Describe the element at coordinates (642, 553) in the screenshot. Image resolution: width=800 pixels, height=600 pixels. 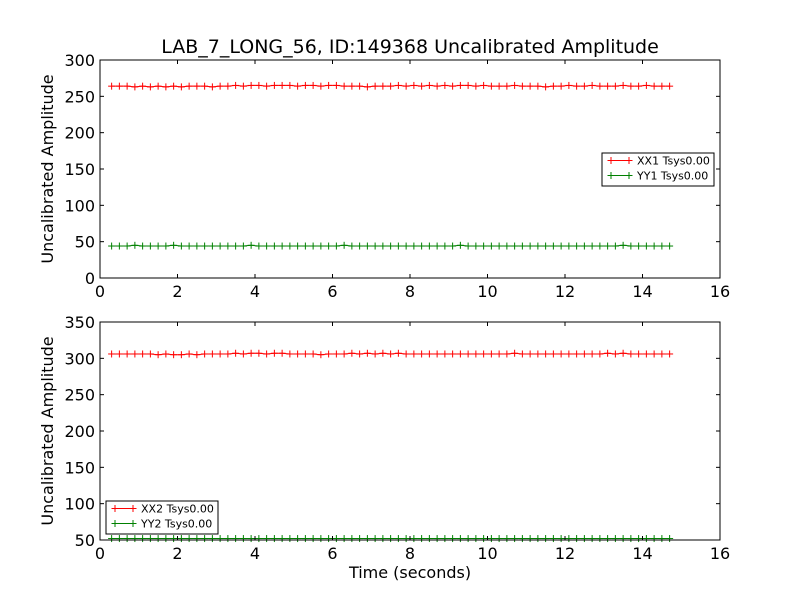
I see `x-tick-label: 14` at that location.